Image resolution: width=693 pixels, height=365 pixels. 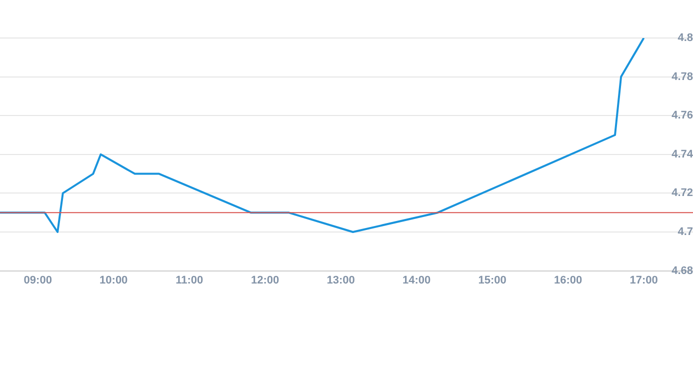 What do you see at coordinates (38, 280) in the screenshot?
I see `x-tick-label: 09:00` at bounding box center [38, 280].